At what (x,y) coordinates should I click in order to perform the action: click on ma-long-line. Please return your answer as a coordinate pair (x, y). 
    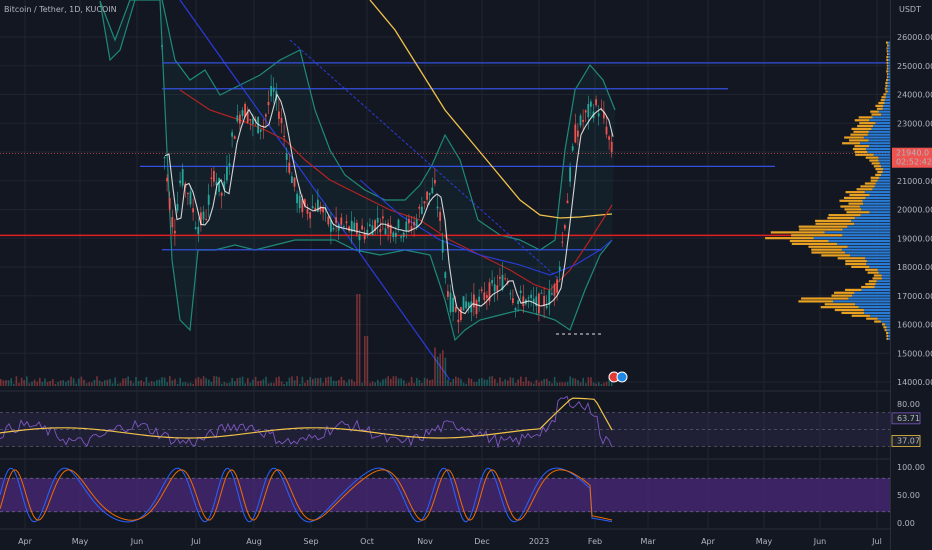
    Looking at the image, I should click on (491, 109).